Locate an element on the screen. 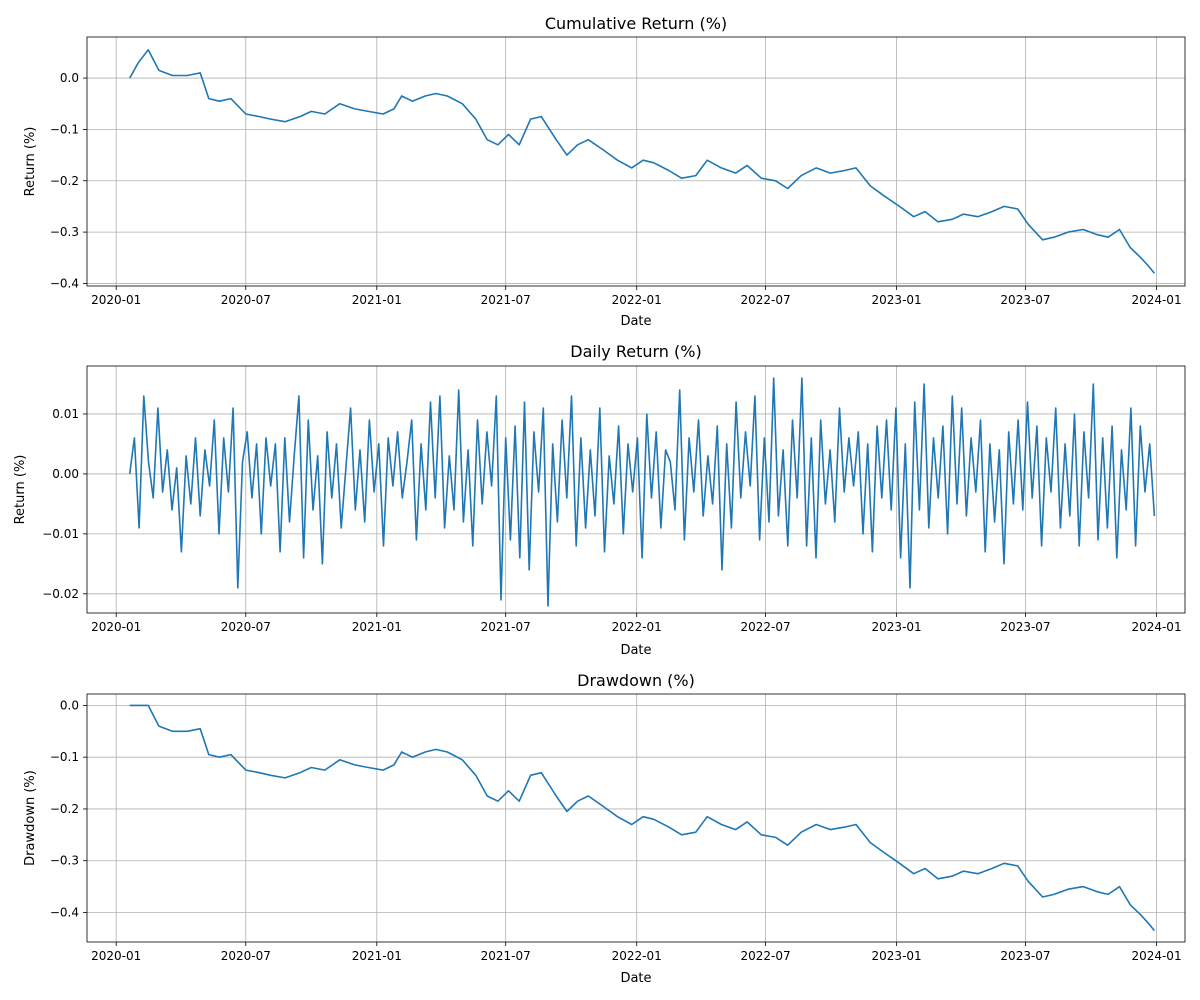 This screenshot has height=1000, width=1200. chart-title: Cumulative Return (%) is located at coordinates (636, 23).